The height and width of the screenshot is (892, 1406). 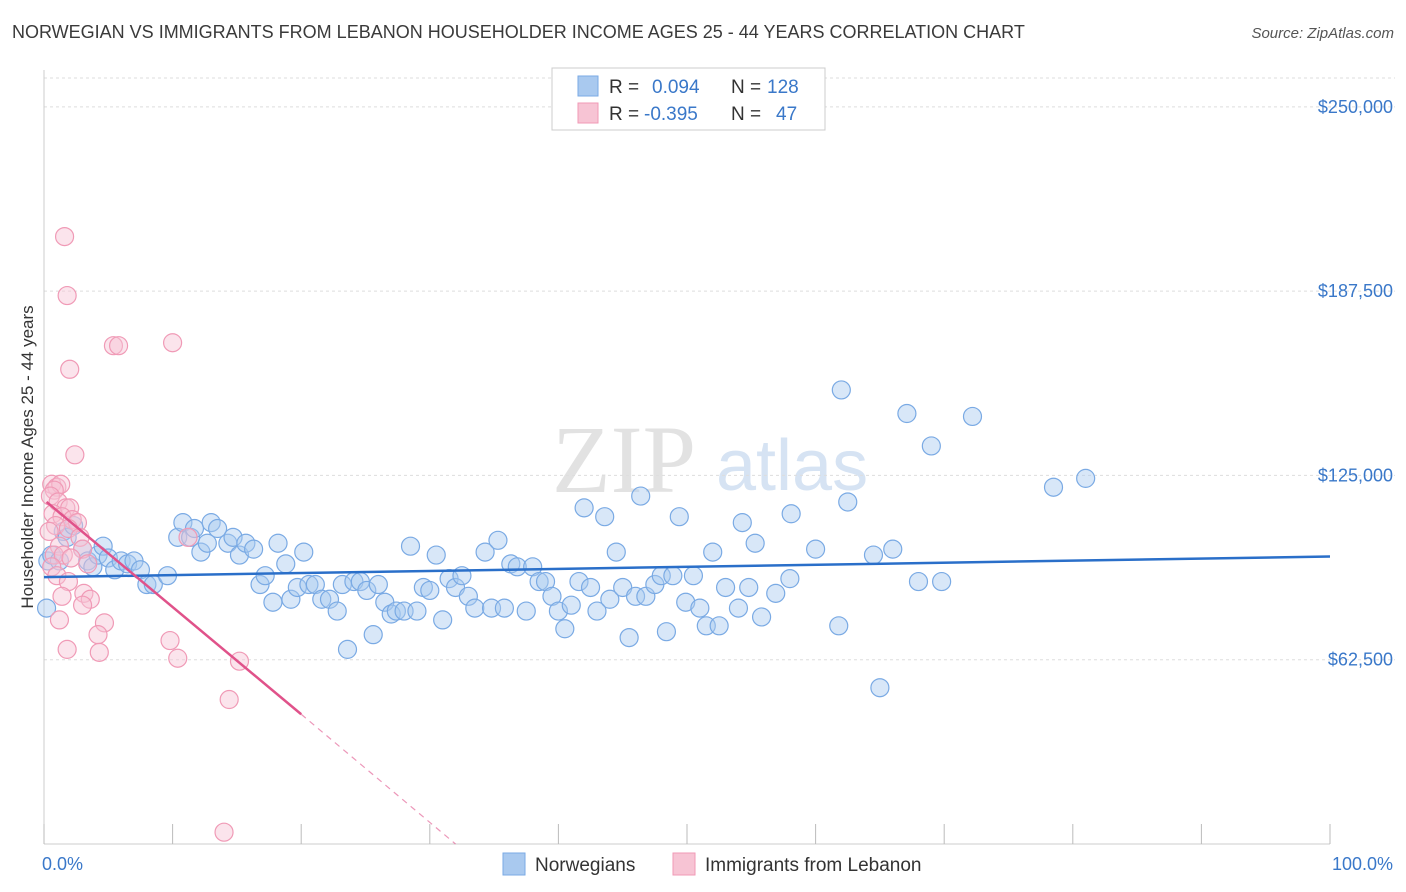 I want to click on legend-r-label: R =, so click(x=624, y=114).